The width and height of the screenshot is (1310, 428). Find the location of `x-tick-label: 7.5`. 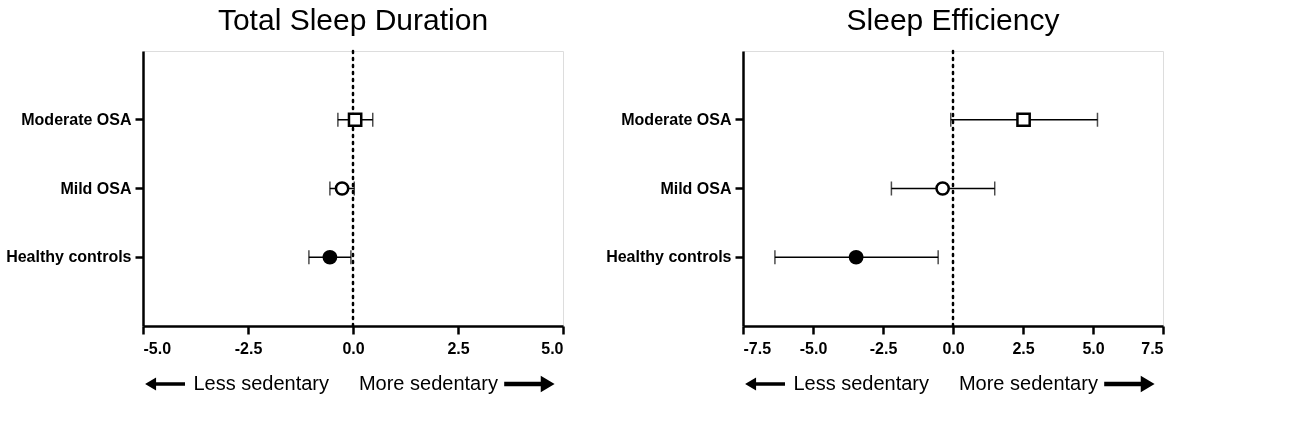

x-tick-label: 7.5 is located at coordinates (1152, 348).